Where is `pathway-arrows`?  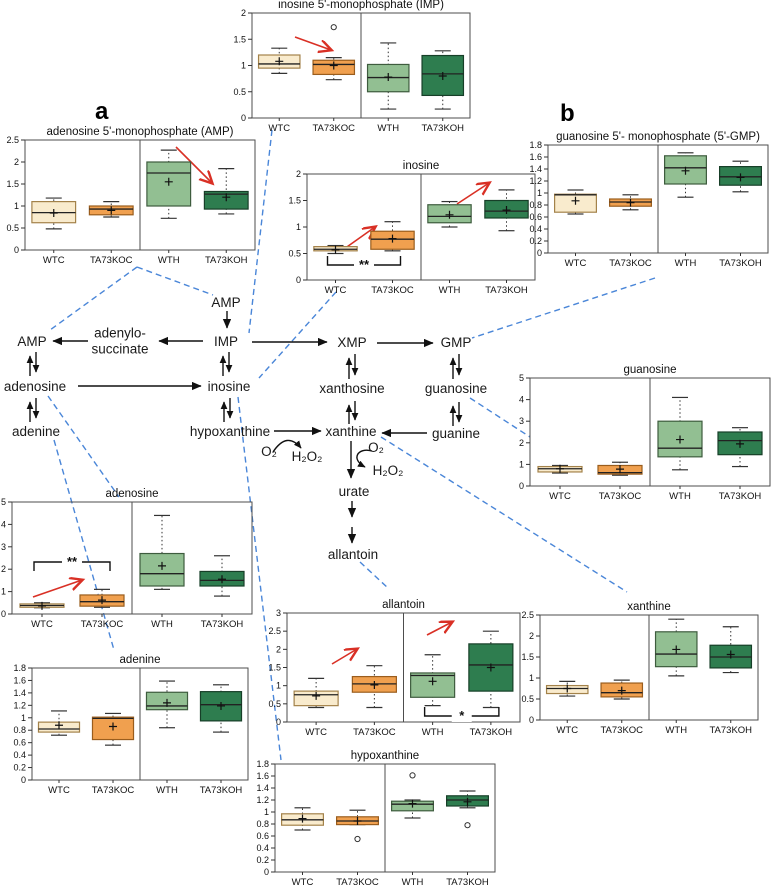 pathway-arrows is located at coordinates (244, 427).